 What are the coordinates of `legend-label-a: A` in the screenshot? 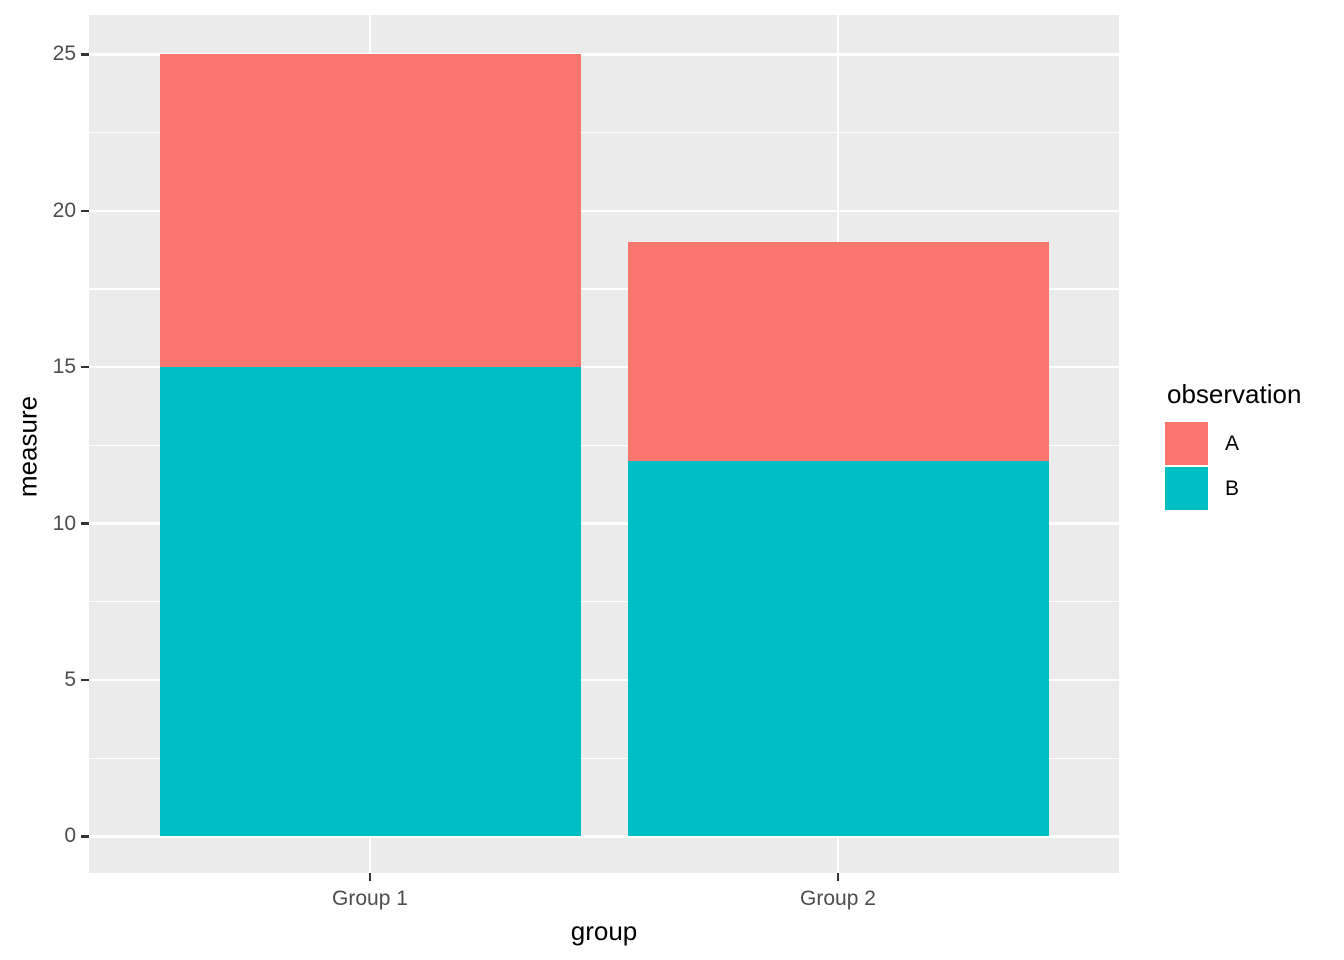 It's located at (1232, 443).